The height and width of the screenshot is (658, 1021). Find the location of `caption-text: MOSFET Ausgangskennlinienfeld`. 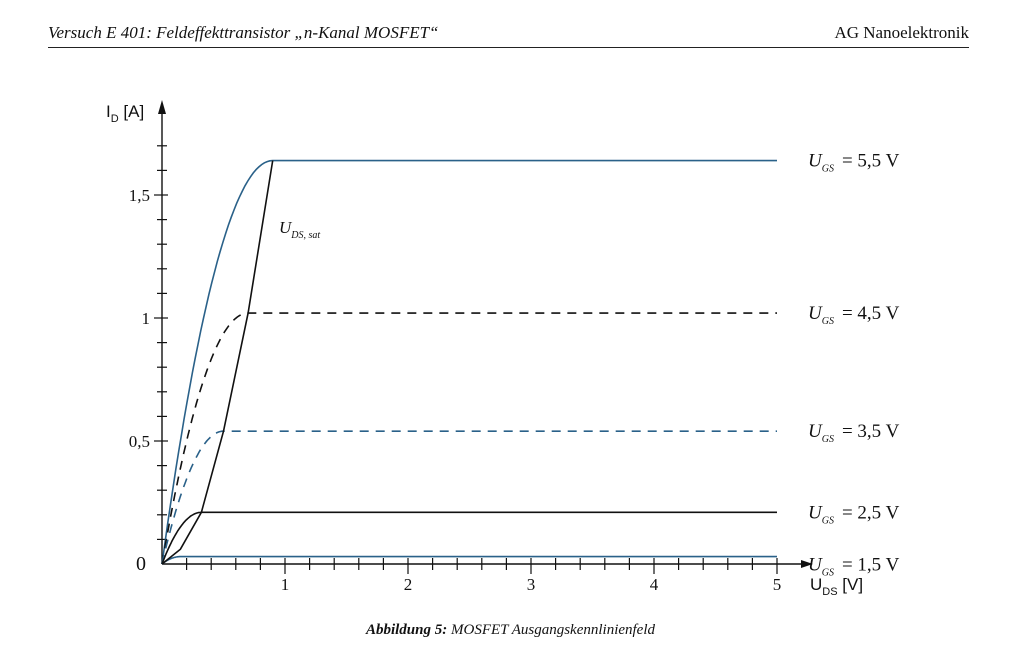

caption-text: MOSFET Ausgangskennlinienfeld is located at coordinates (551, 630).